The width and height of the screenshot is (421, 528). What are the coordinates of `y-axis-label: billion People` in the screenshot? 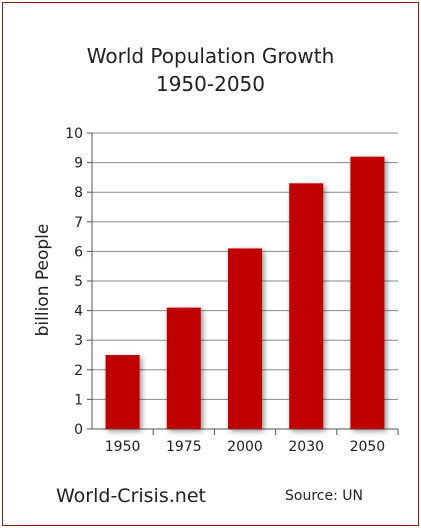 It's located at (43, 280).